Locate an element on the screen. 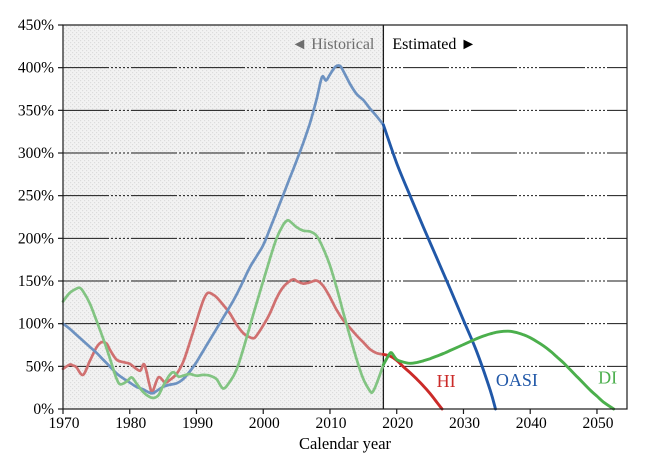  x-axis-title: Calendar year is located at coordinates (345, 443).